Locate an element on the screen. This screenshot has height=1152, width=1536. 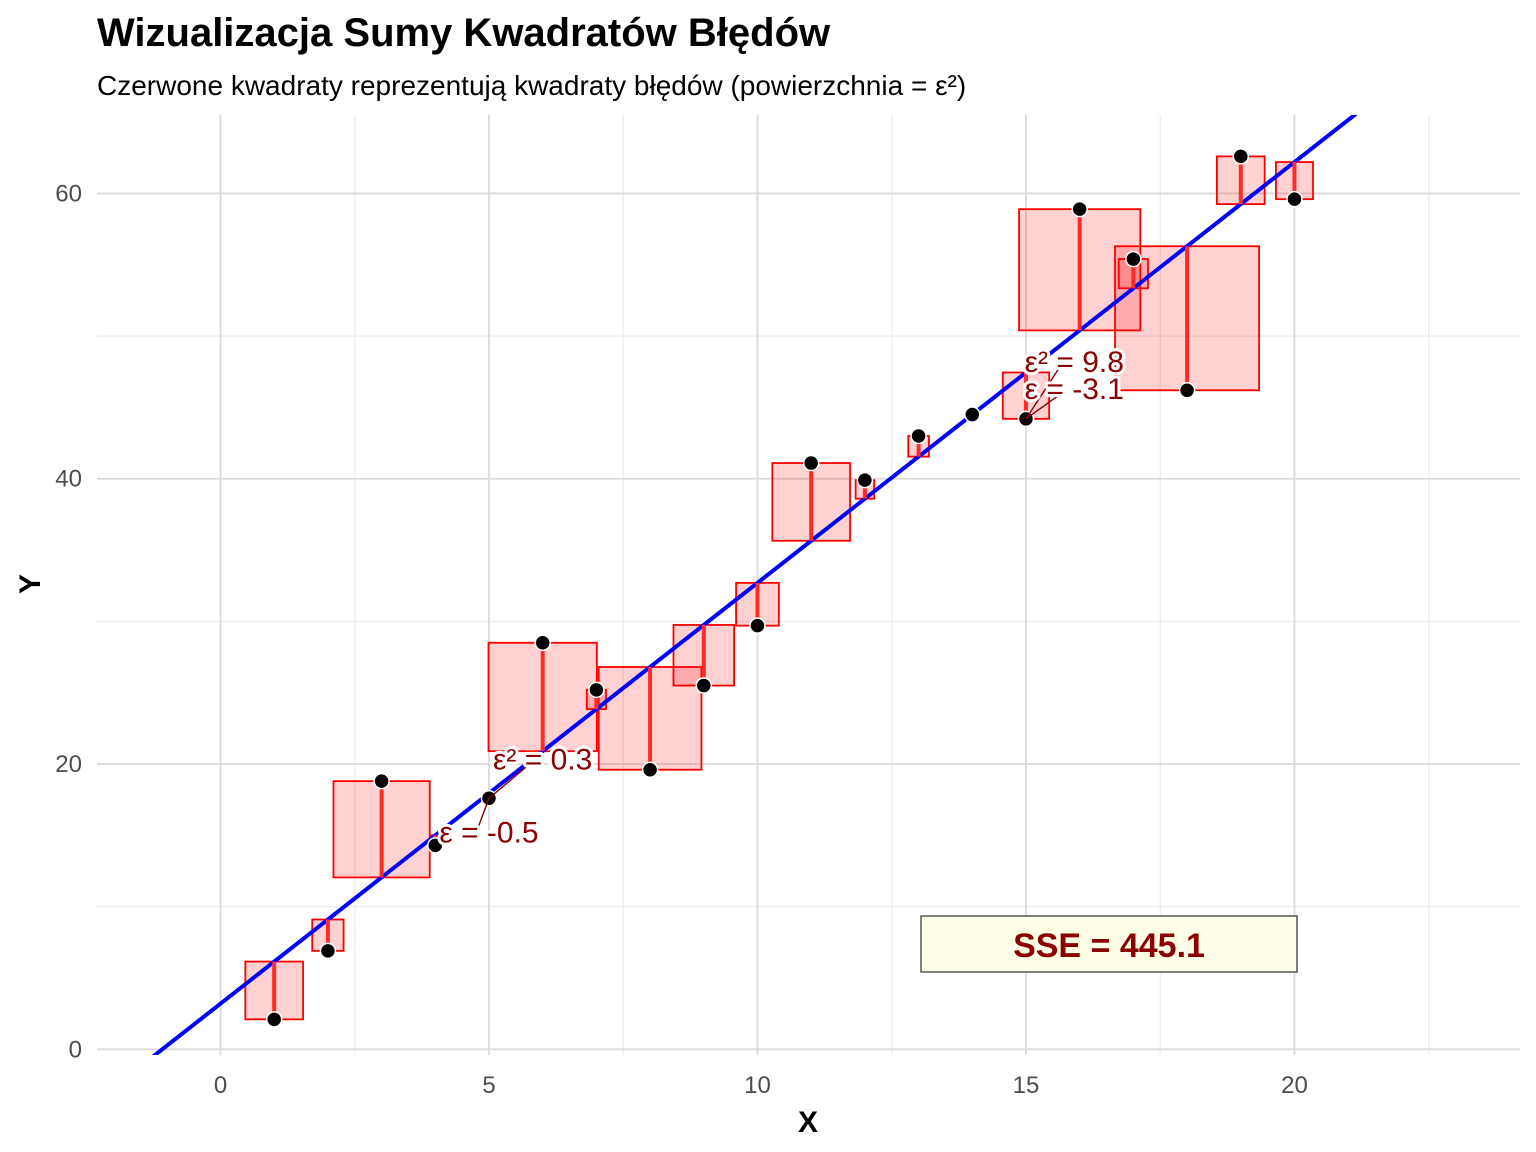
annotation-label: ε² = 0.3 is located at coordinates (542, 760).